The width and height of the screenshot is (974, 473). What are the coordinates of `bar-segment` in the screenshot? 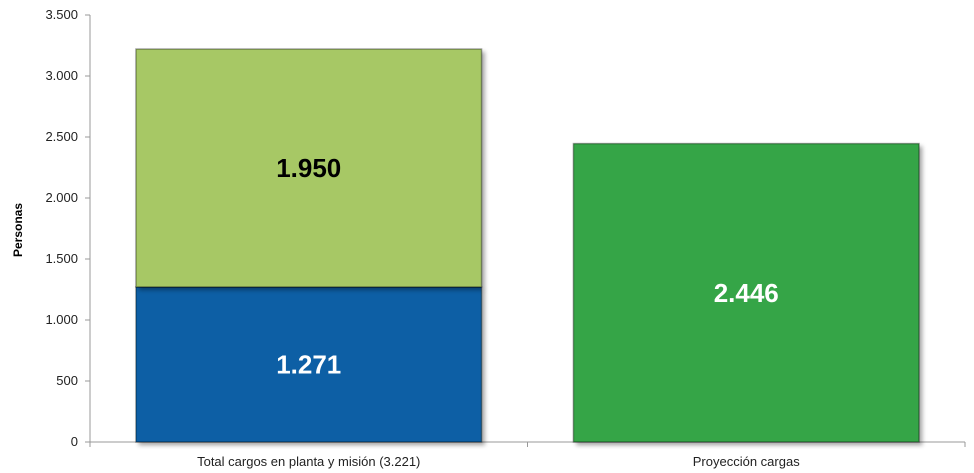 It's located at (309, 364).